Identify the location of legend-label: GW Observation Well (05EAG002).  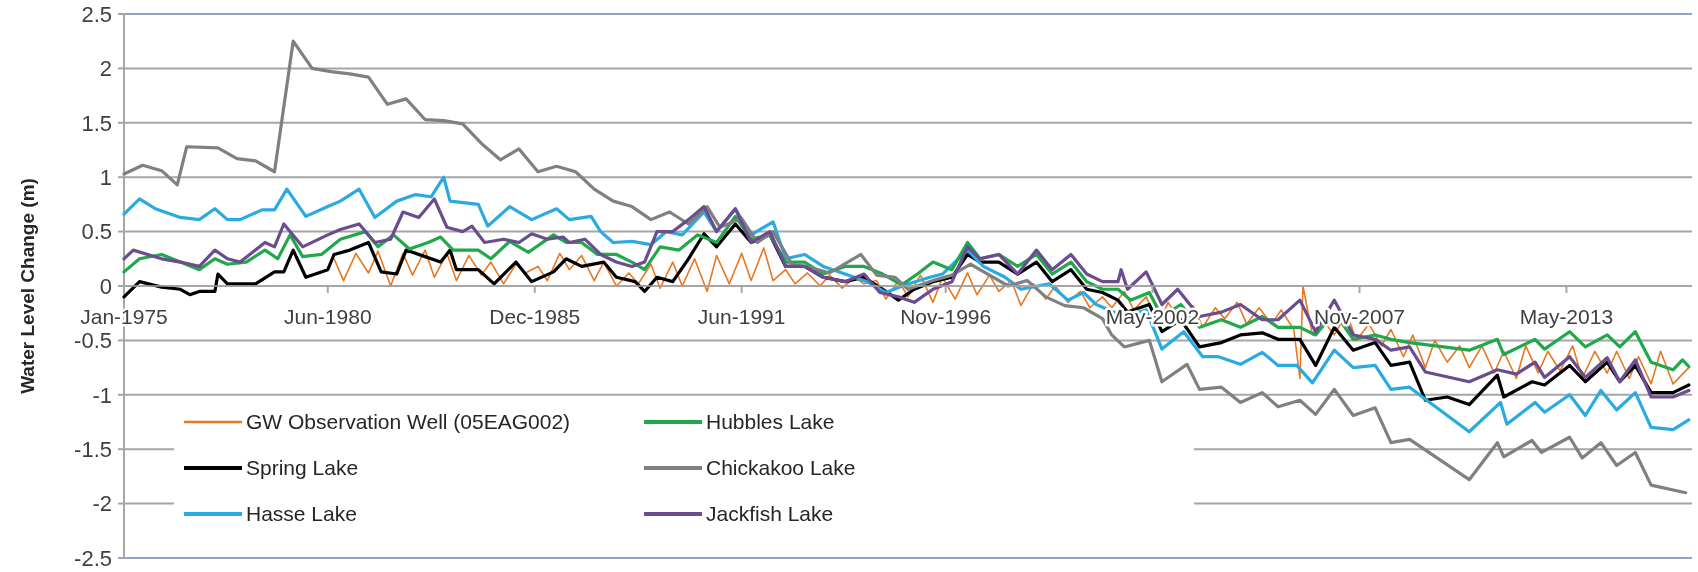
(408, 422).